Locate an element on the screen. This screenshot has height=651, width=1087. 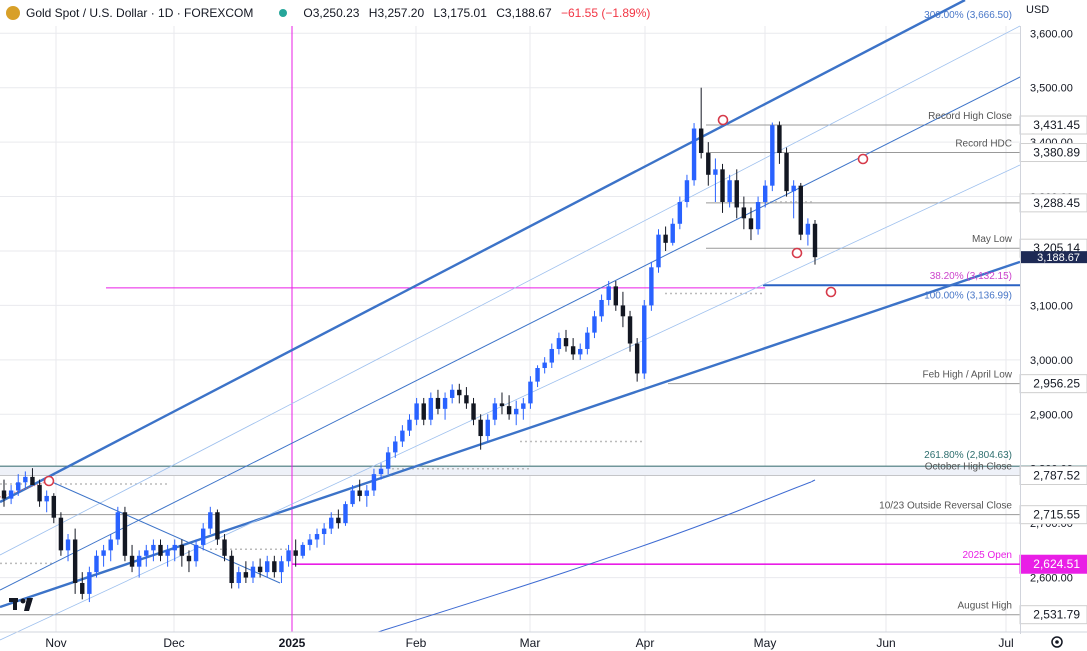
level-label: Record HDC is located at coordinates (983, 144).